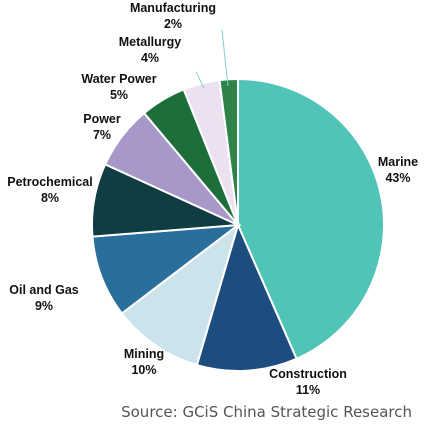 The height and width of the screenshot is (429, 427). Describe the element at coordinates (118, 87) in the screenshot. I see `label-water-power: Water Power 5%` at that location.